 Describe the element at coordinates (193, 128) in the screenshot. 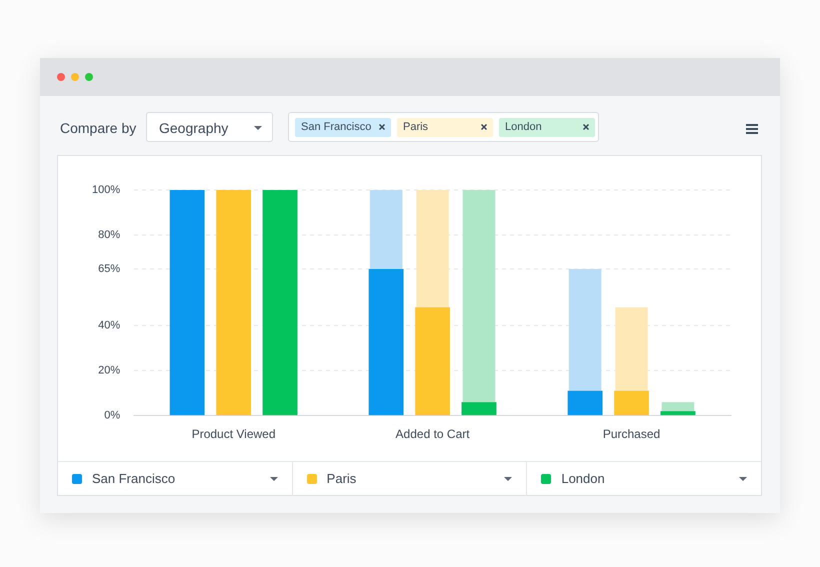

I see `text: Geography` at that location.